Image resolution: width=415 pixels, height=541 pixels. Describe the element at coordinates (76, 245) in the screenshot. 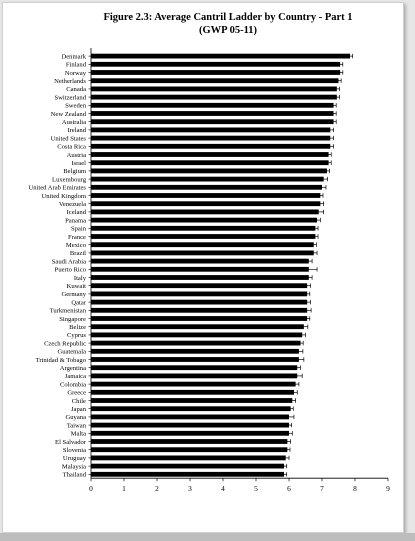

I see `category-label: Mexico` at that location.